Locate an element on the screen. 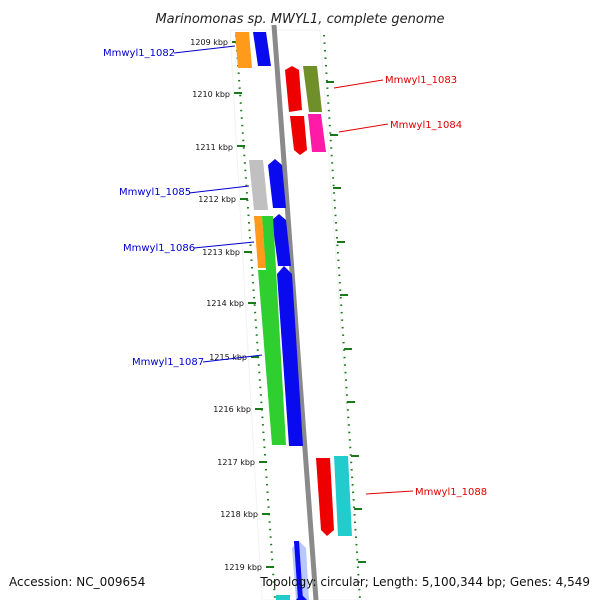  tick-label-1215: 1215 kbp is located at coordinates (228, 357).